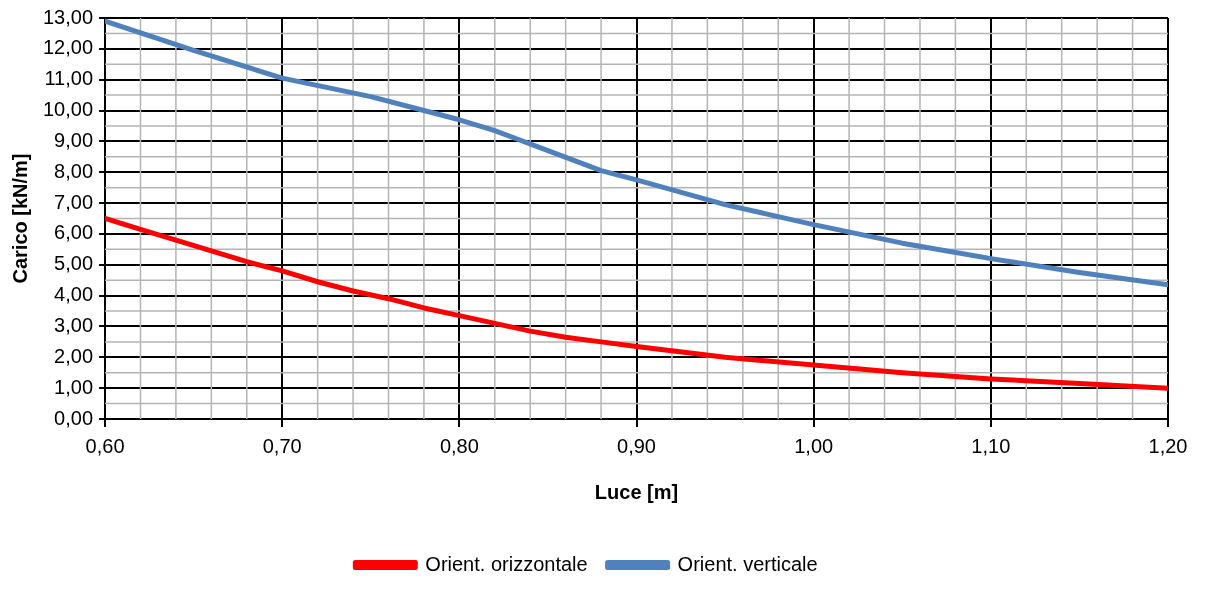 The image size is (1208, 597). What do you see at coordinates (991, 445) in the screenshot?
I see `x-tick-label: 1,10` at bounding box center [991, 445].